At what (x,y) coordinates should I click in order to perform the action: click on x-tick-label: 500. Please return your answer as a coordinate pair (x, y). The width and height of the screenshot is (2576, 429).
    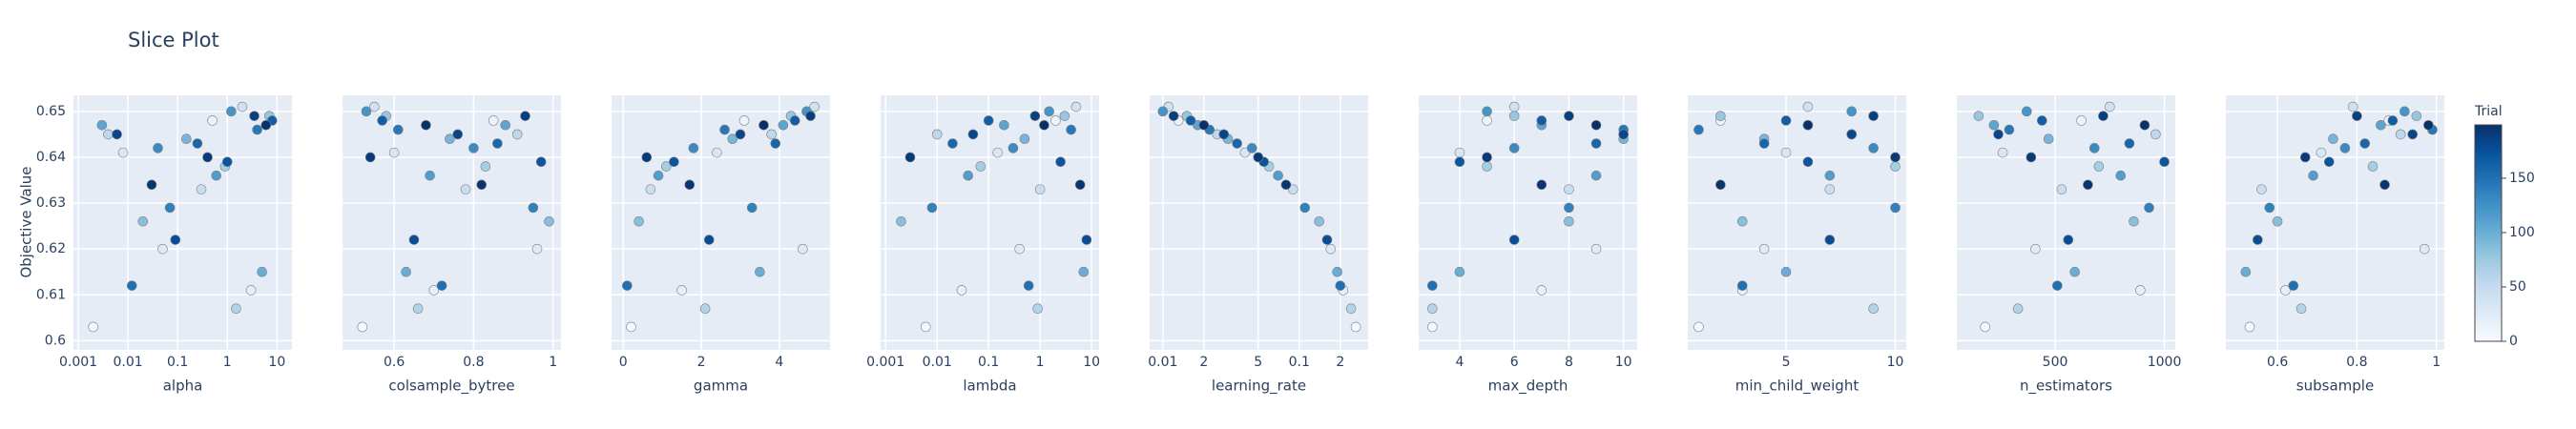
    Looking at the image, I should click on (2055, 362).